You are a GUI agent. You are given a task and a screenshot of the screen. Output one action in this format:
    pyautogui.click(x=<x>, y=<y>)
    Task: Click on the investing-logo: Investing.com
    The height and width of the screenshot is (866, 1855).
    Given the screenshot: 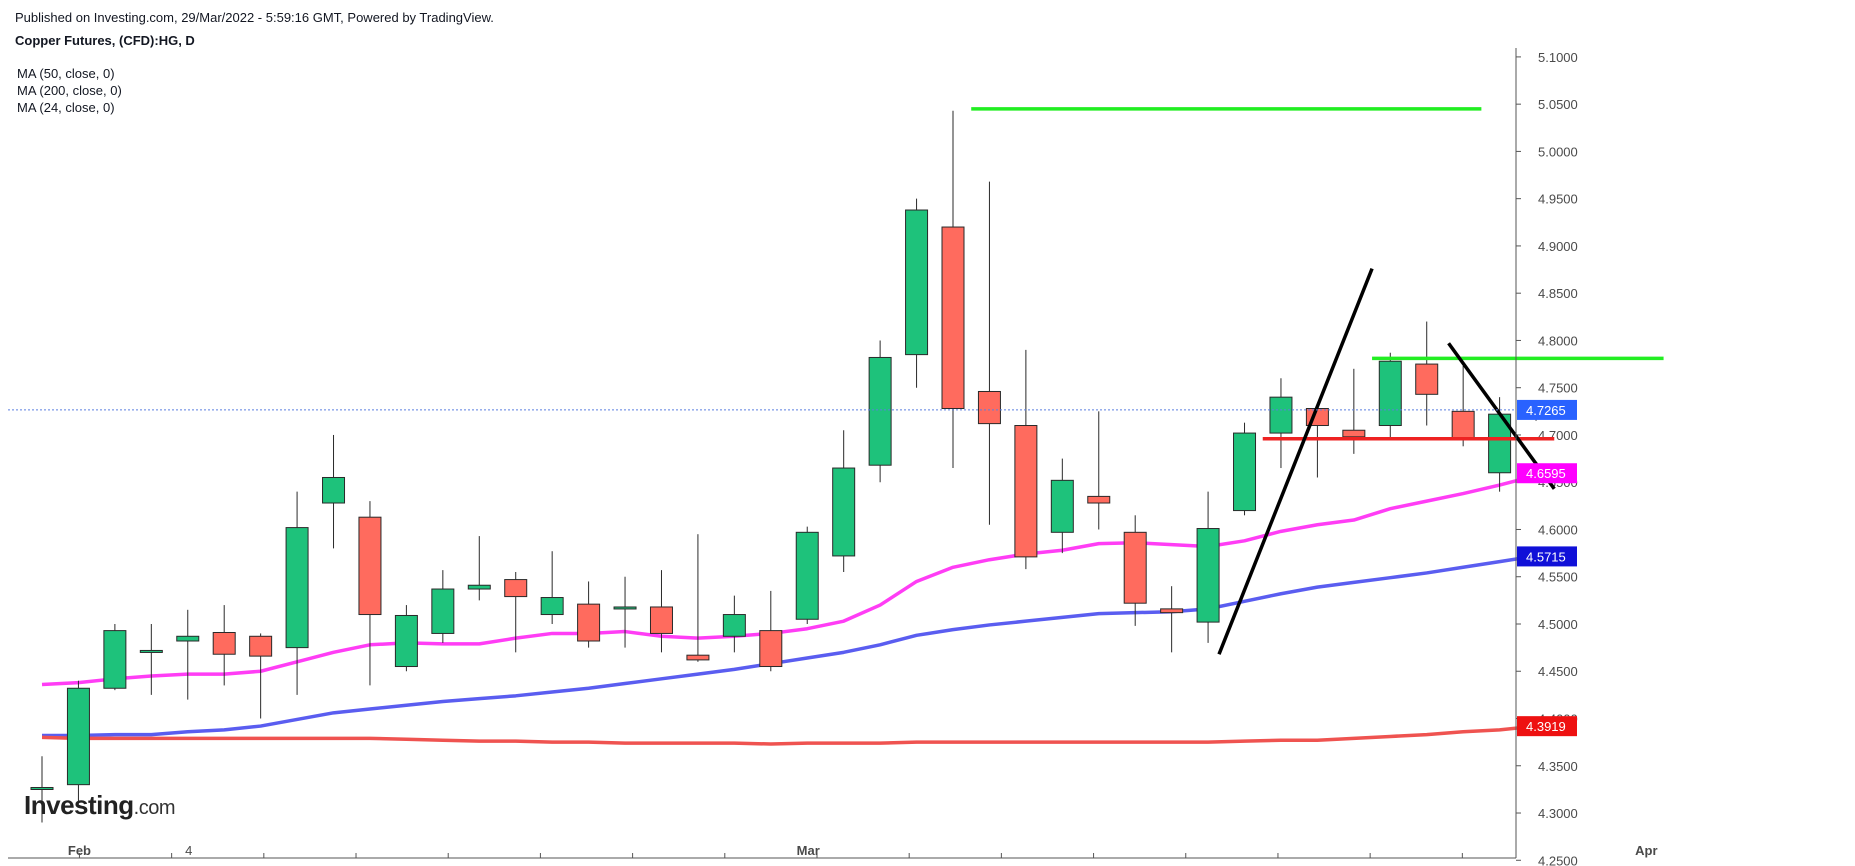 What is the action you would take?
    pyautogui.click(x=99, y=805)
    